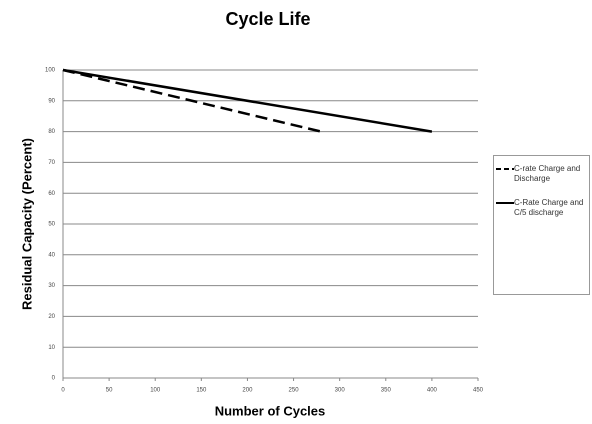 This screenshot has height=424, width=592. What do you see at coordinates (51, 163) in the screenshot?
I see `y-tick-label: 70` at bounding box center [51, 163].